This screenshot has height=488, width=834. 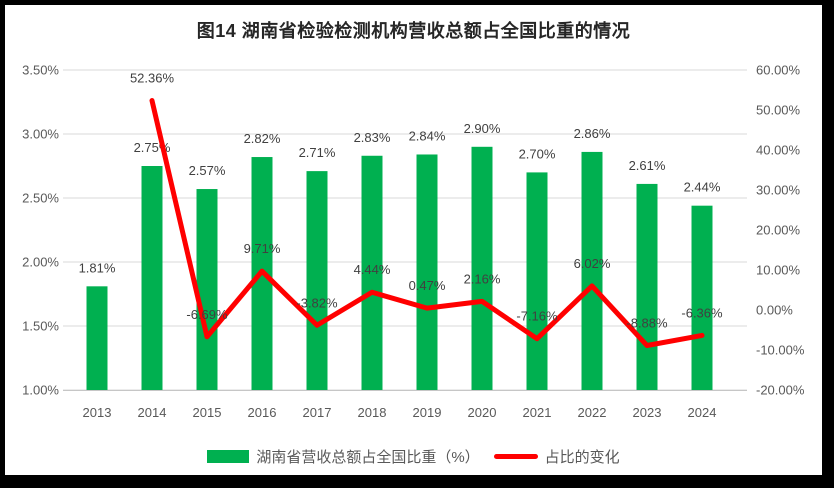 I want to click on bar-series-swatch-icon, so click(x=228, y=456).